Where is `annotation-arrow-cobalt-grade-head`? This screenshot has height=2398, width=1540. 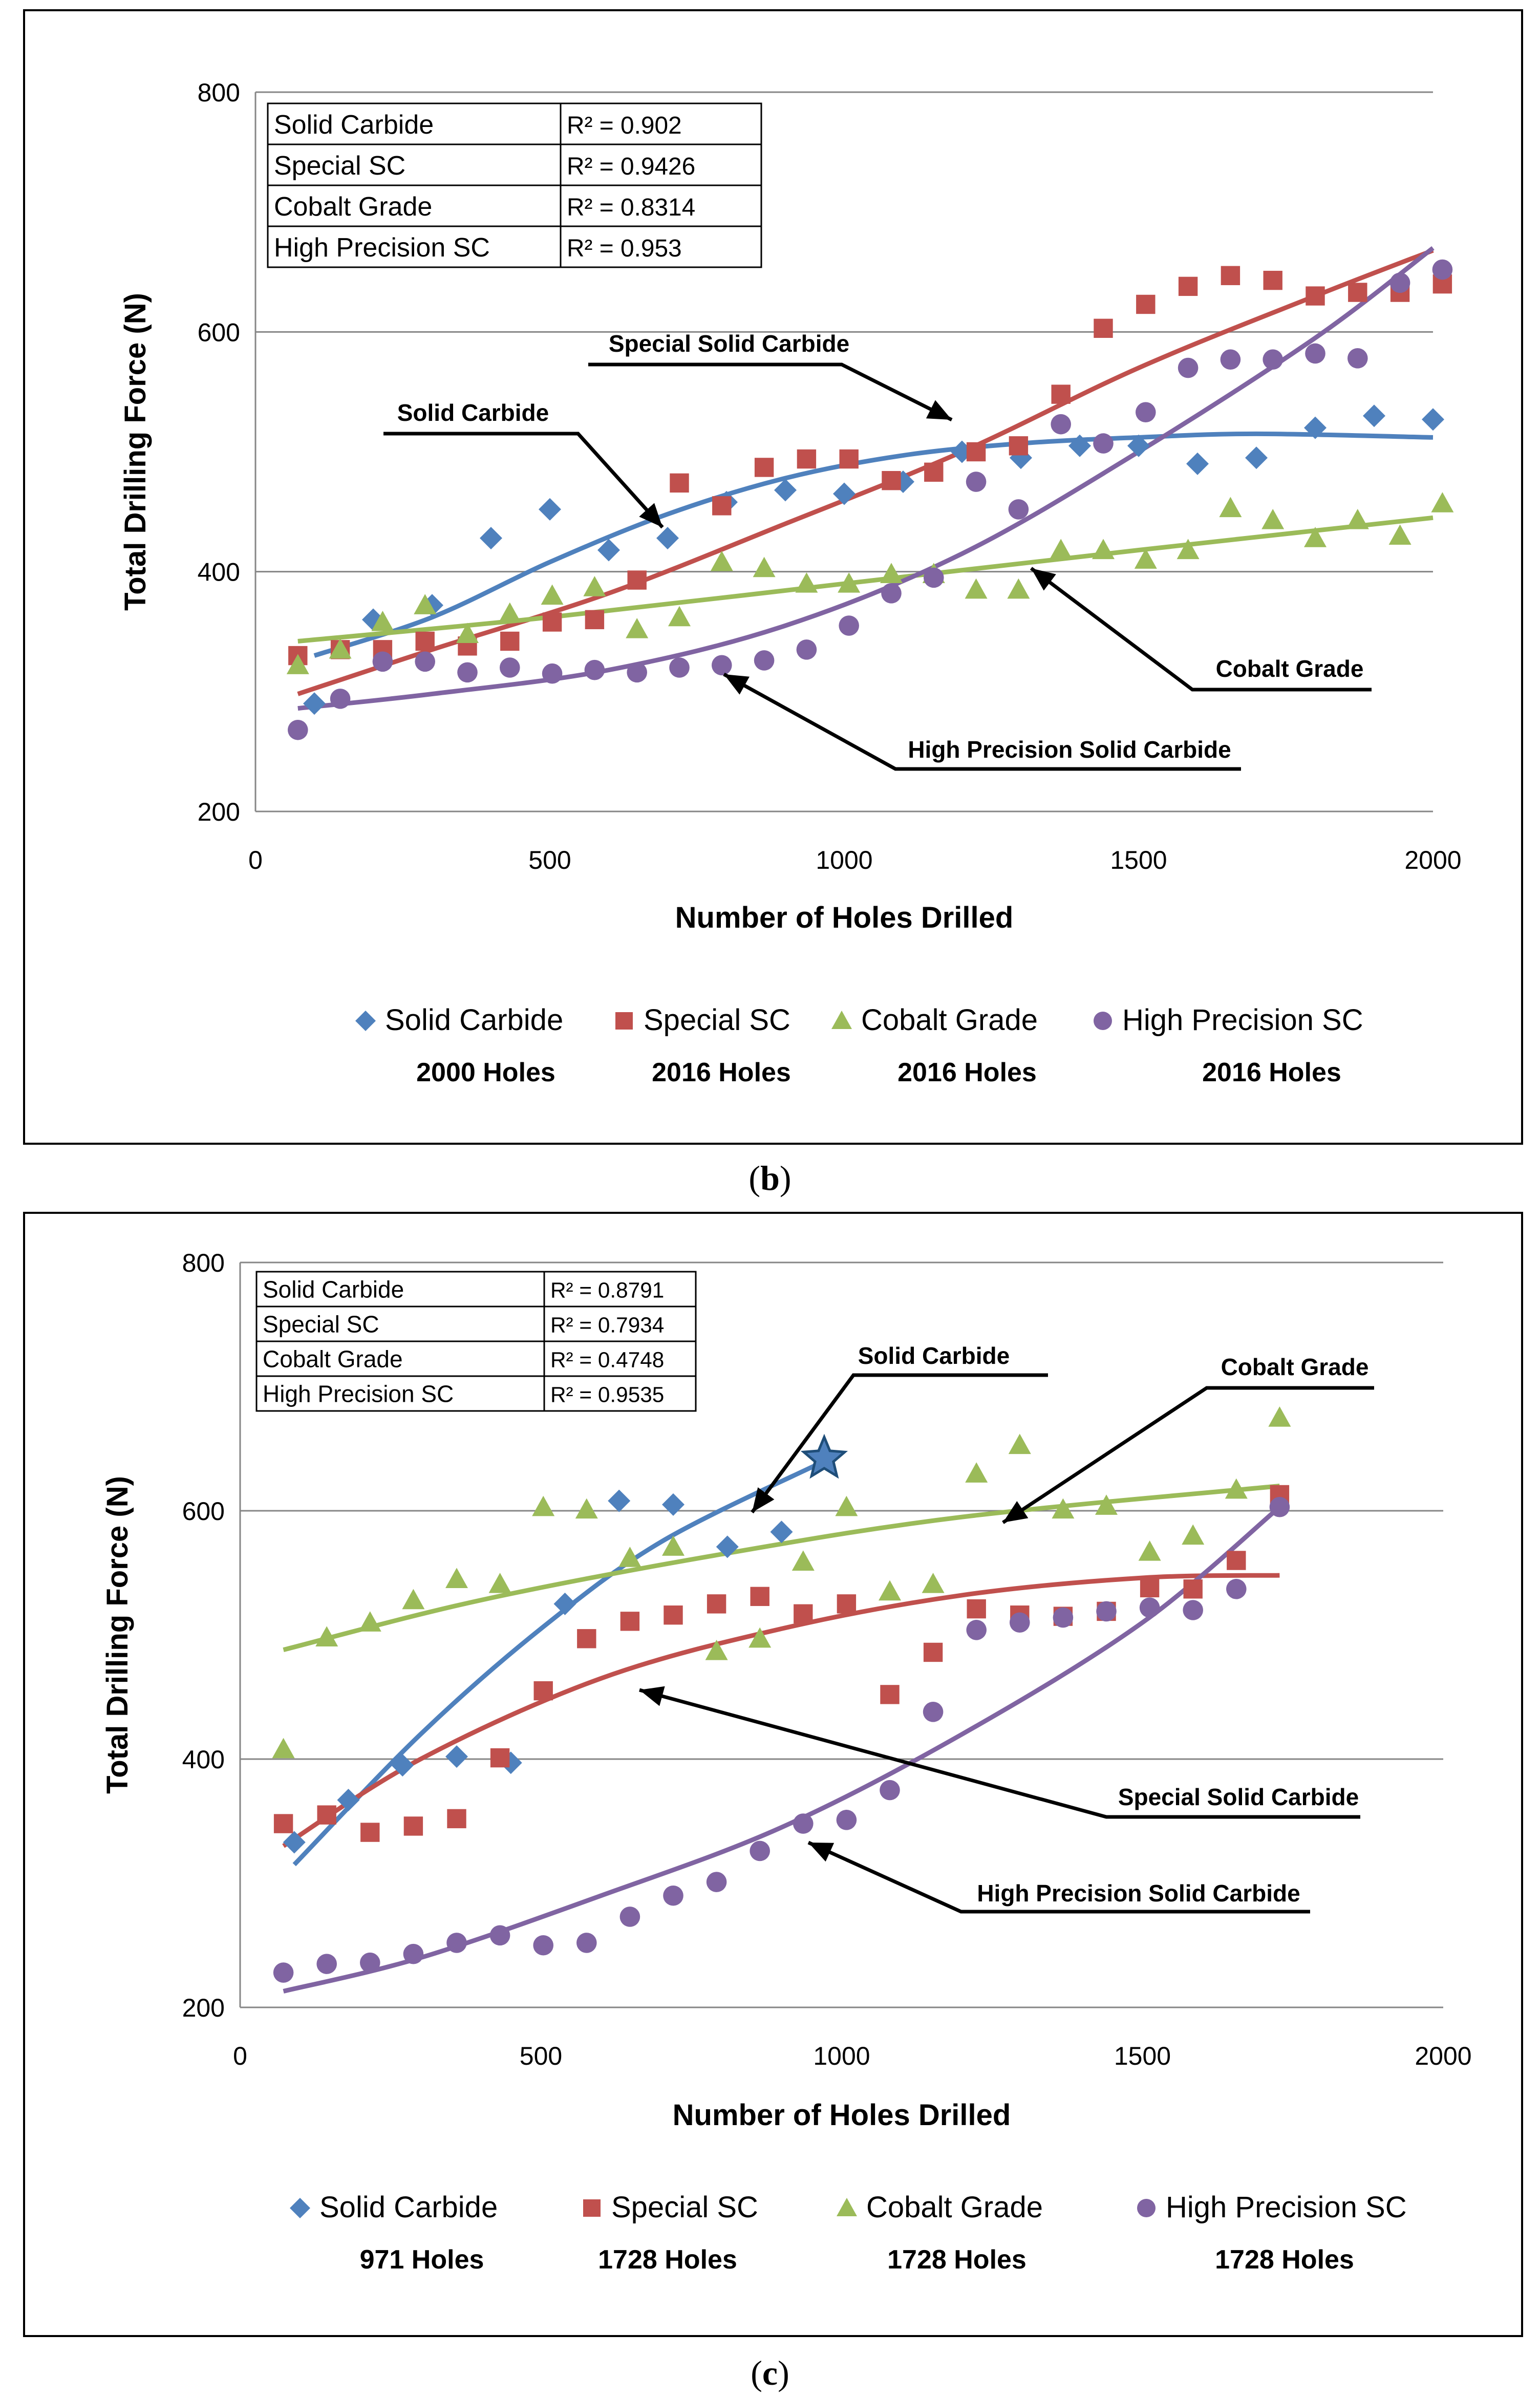
annotation-arrow-cobalt-grade-head is located at coordinates (1016, 1512).